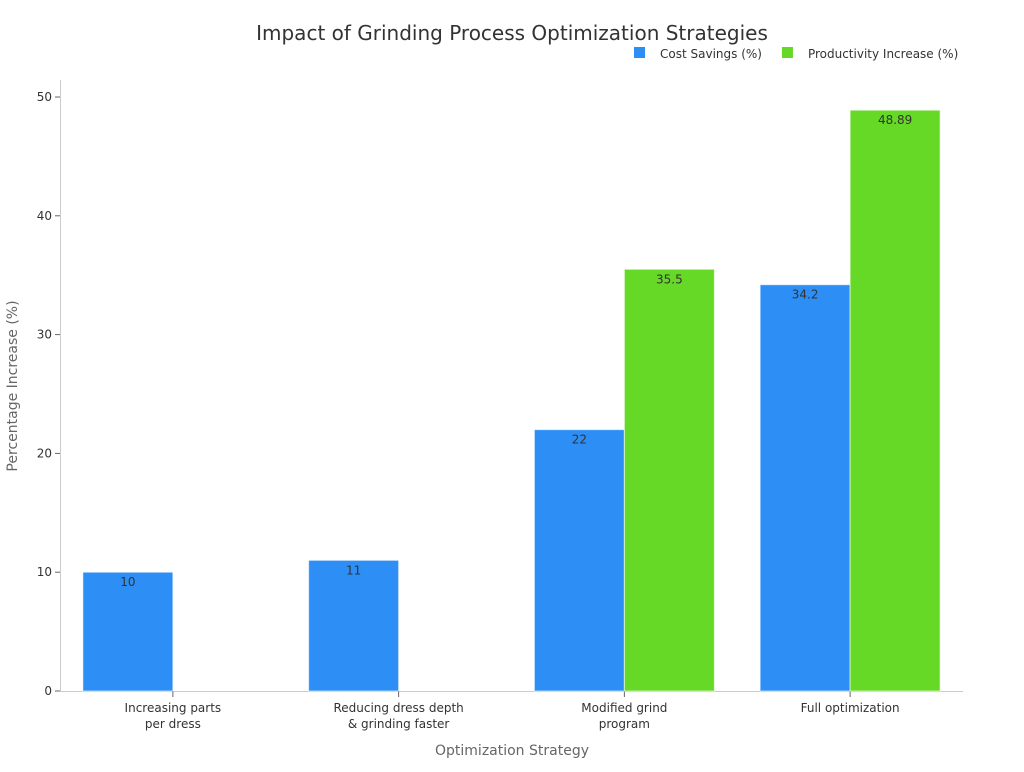 The width and height of the screenshot is (1024, 772). What do you see at coordinates (624, 716) in the screenshot?
I see `x-tick-label: Modified grind program` at bounding box center [624, 716].